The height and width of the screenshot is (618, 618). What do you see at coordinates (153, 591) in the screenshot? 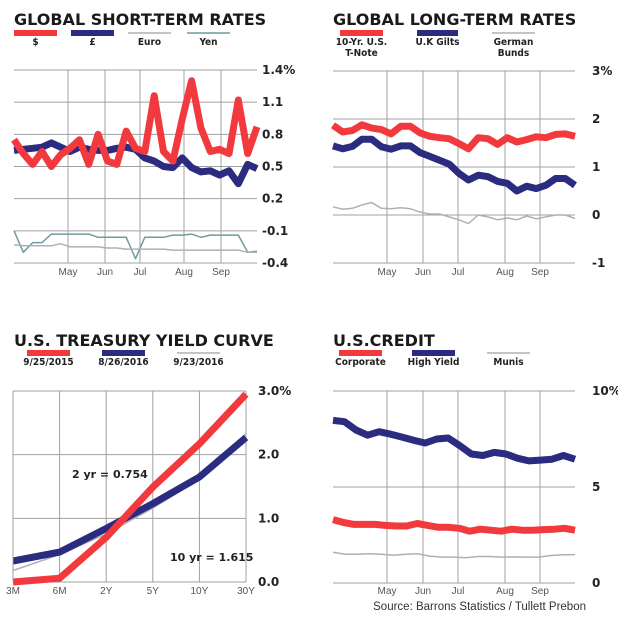
I see `x-tick-label: 5Y` at bounding box center [153, 591].